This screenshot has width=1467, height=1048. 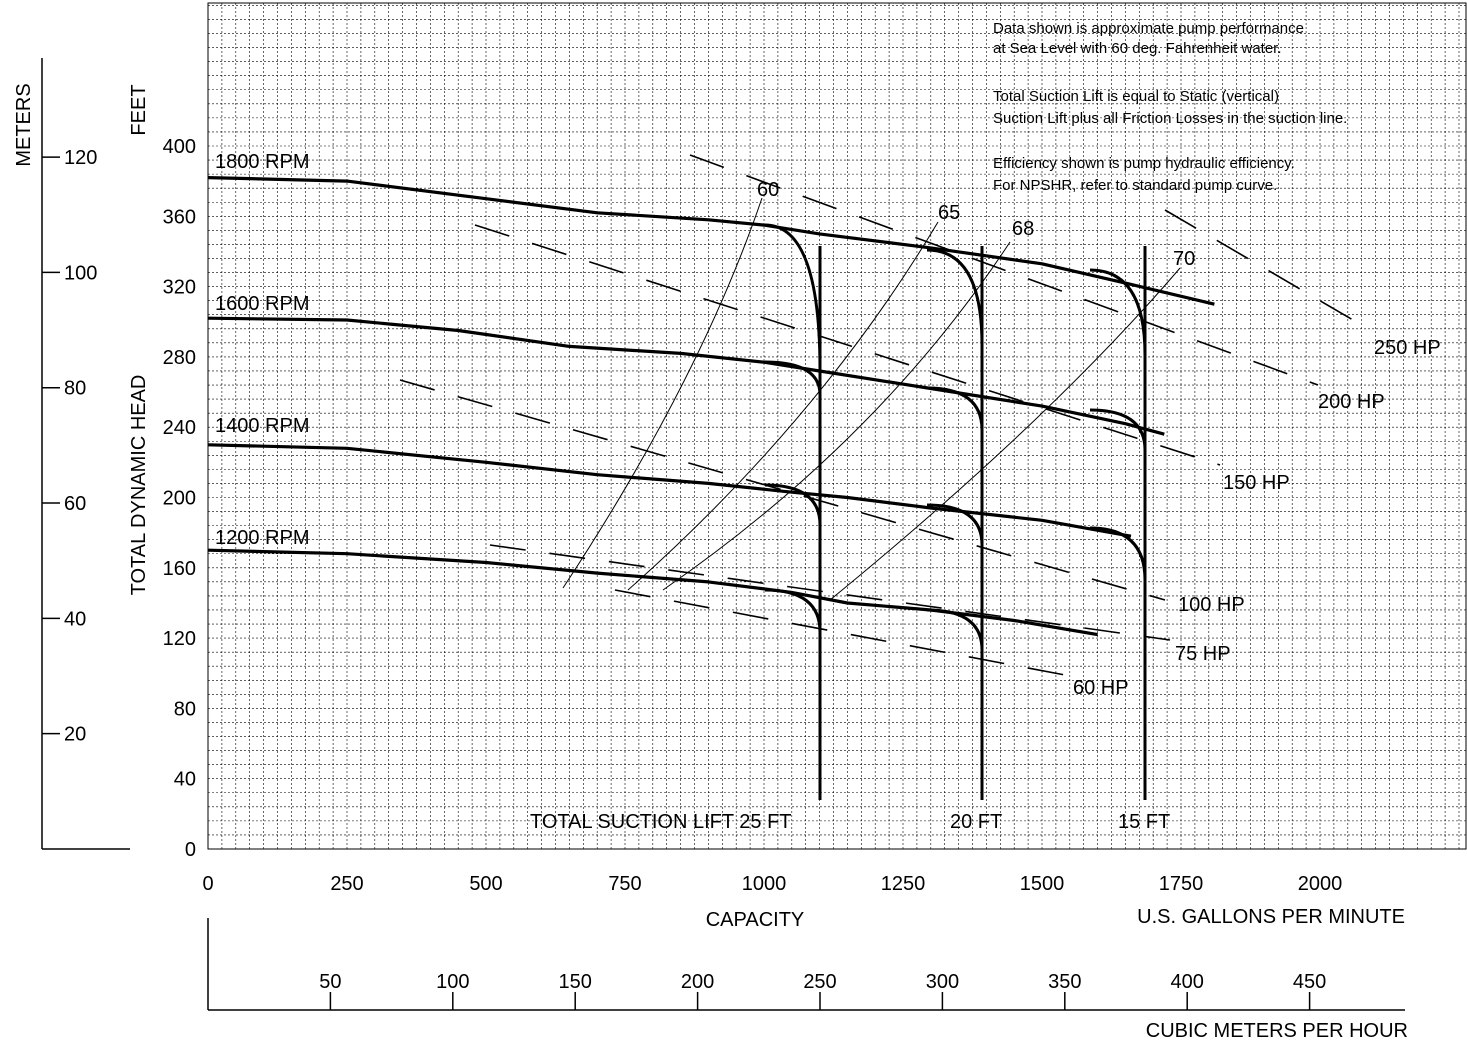 What do you see at coordinates (1042, 884) in the screenshot?
I see `x-tick-label: 1500` at bounding box center [1042, 884].